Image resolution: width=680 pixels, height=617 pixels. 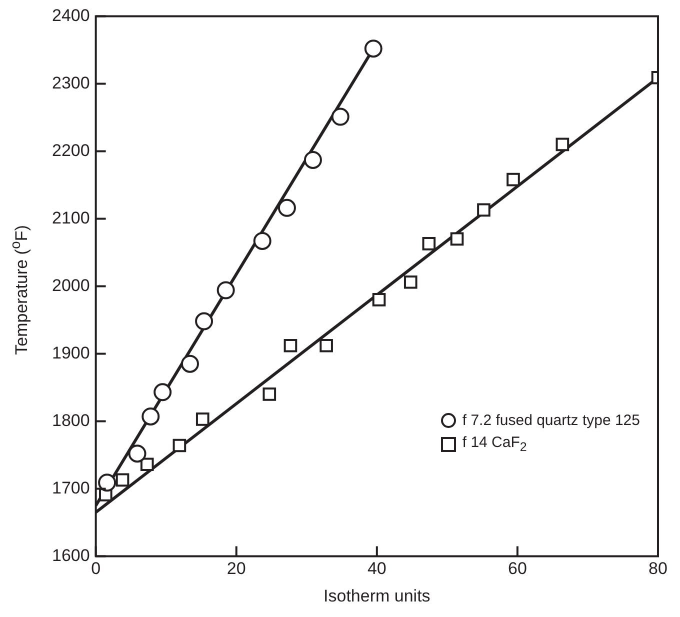 What do you see at coordinates (494, 444) in the screenshot?
I see `legend-label: f 14 CaF$_{2}$` at bounding box center [494, 444].